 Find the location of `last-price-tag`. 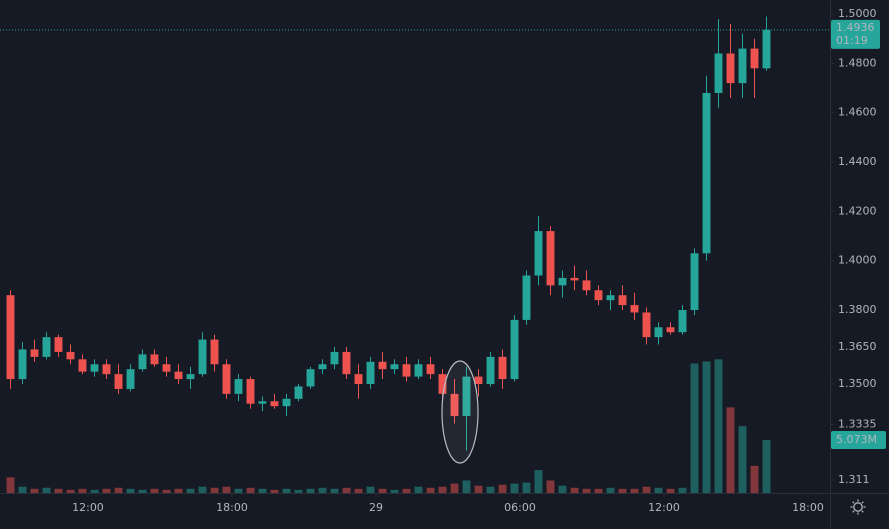

last-price-tag is located at coordinates (855, 34).